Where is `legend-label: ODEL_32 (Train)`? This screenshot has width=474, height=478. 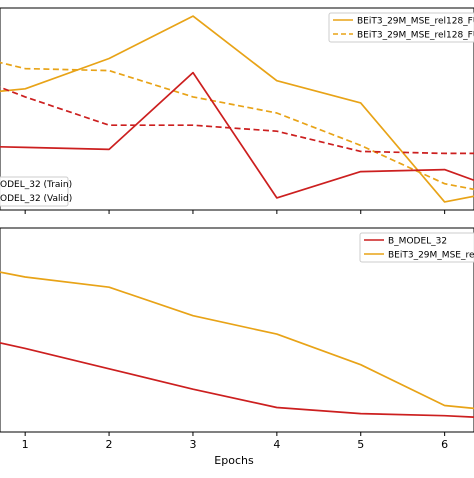 legend-label: ODEL_32 (Train) is located at coordinates (36, 185).